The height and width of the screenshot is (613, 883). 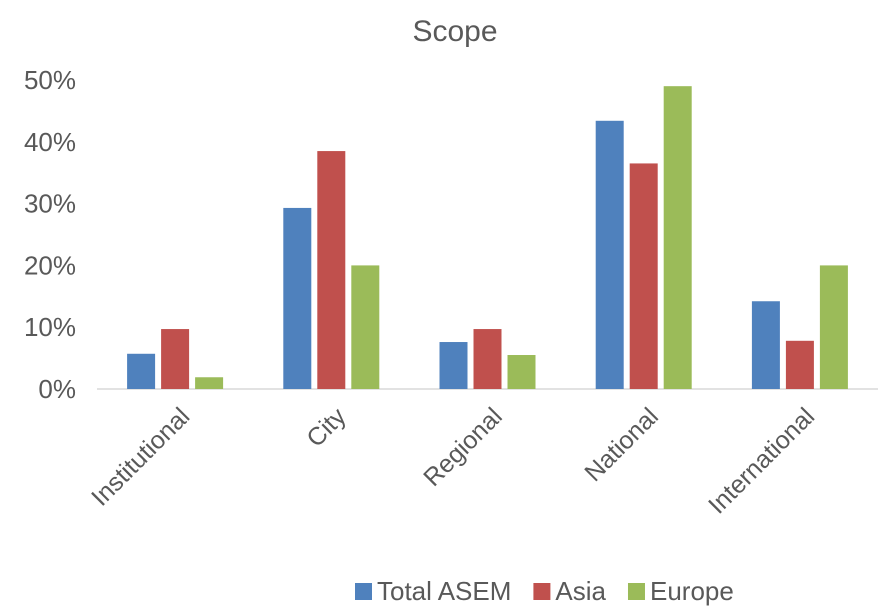 What do you see at coordinates (175, 359) in the screenshot?
I see `bar-asia-institutional` at bounding box center [175, 359].